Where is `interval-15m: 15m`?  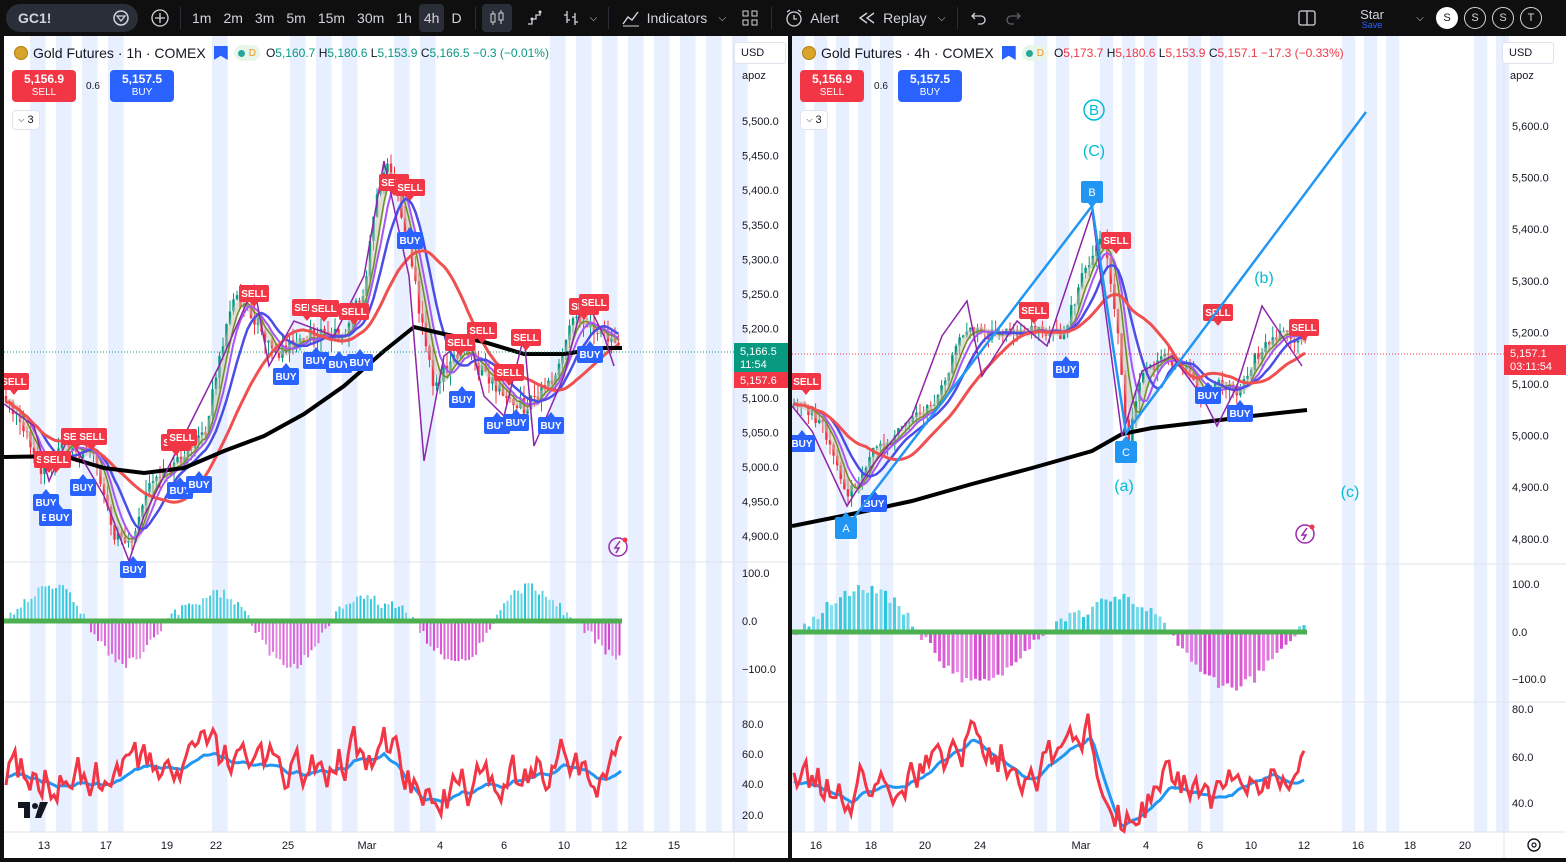
interval-15m: 15m is located at coordinates (331, 18).